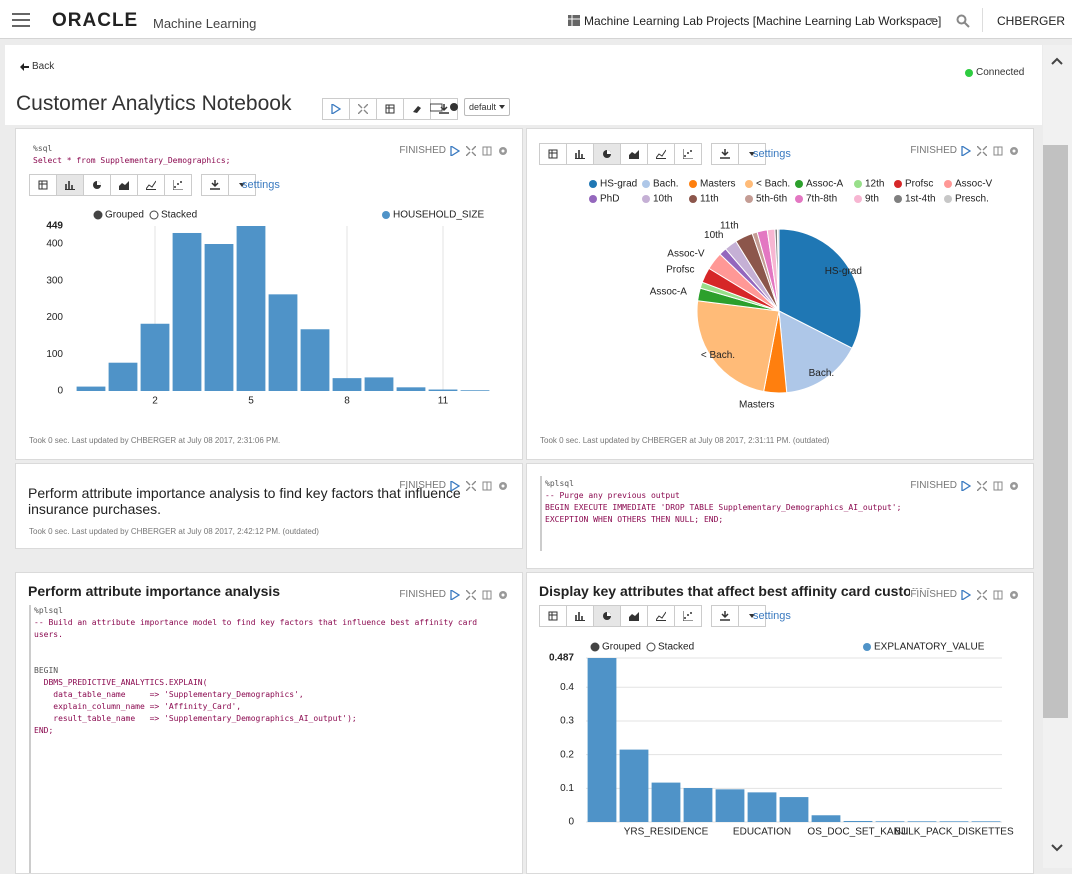 The width and height of the screenshot is (1072, 874). I want to click on scroll-up, so click(1057, 61).